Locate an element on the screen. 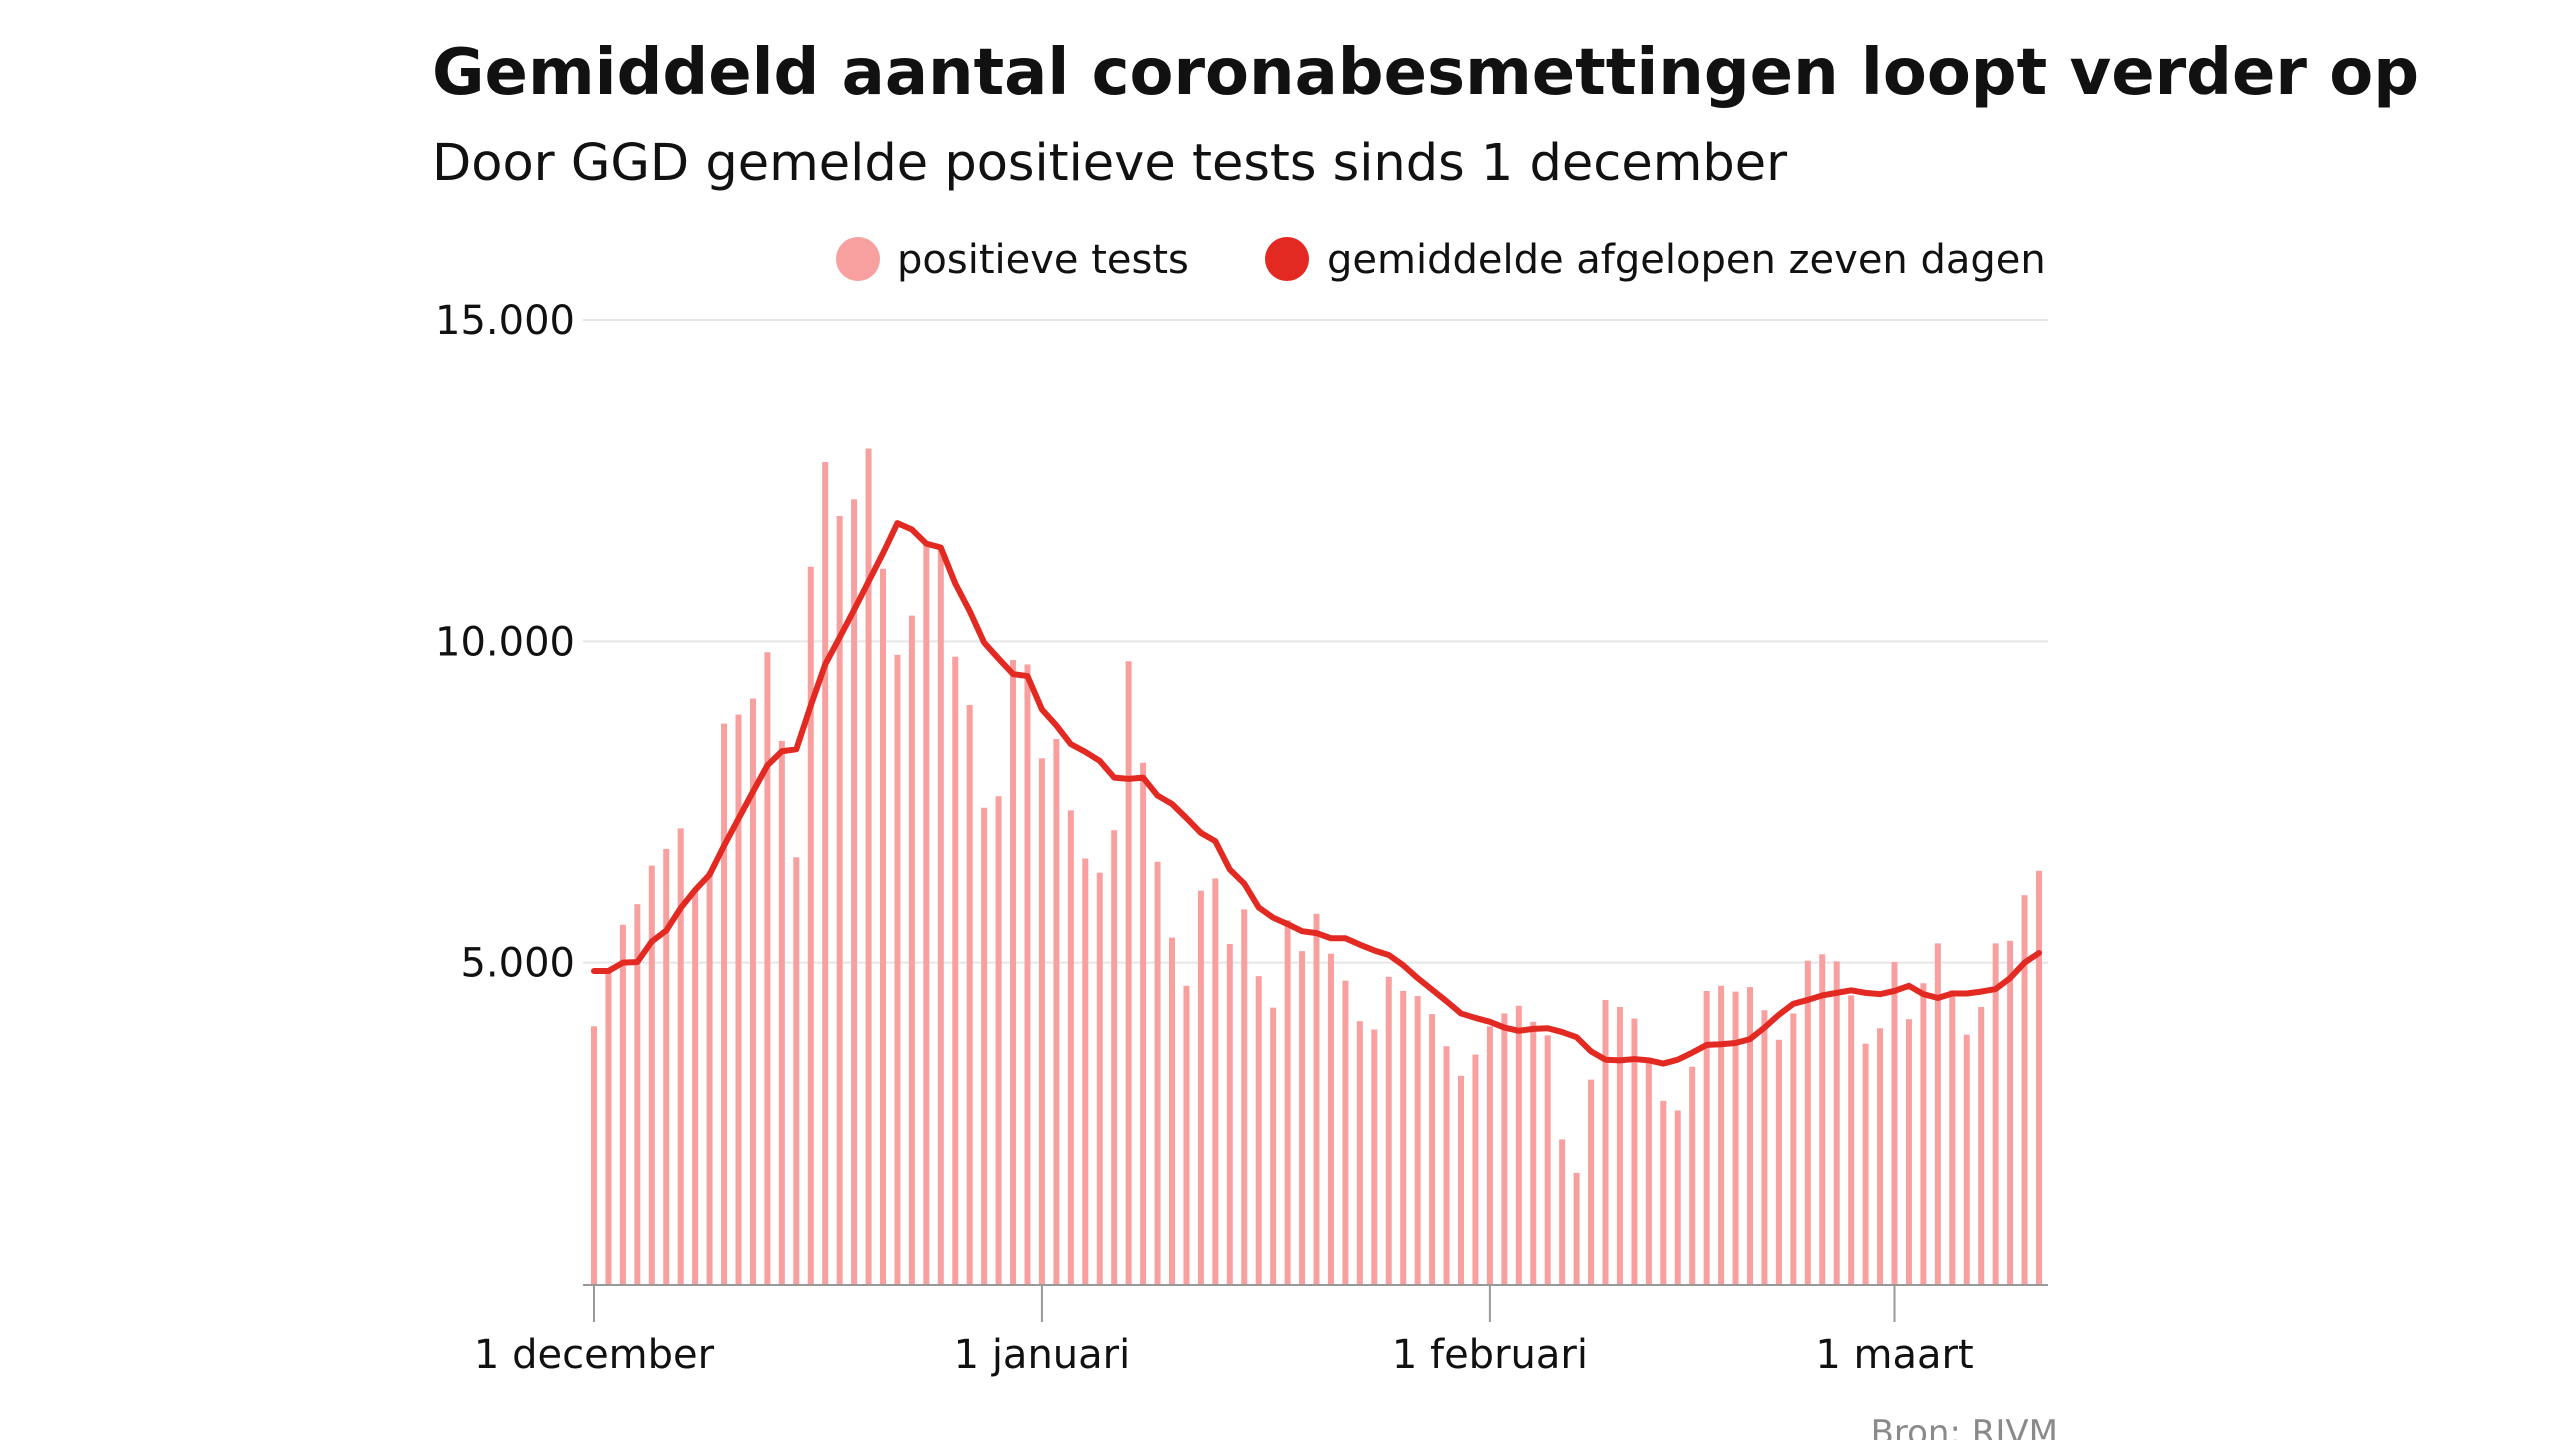  x-tick-label: 1 januari is located at coordinates (1042, 1355).